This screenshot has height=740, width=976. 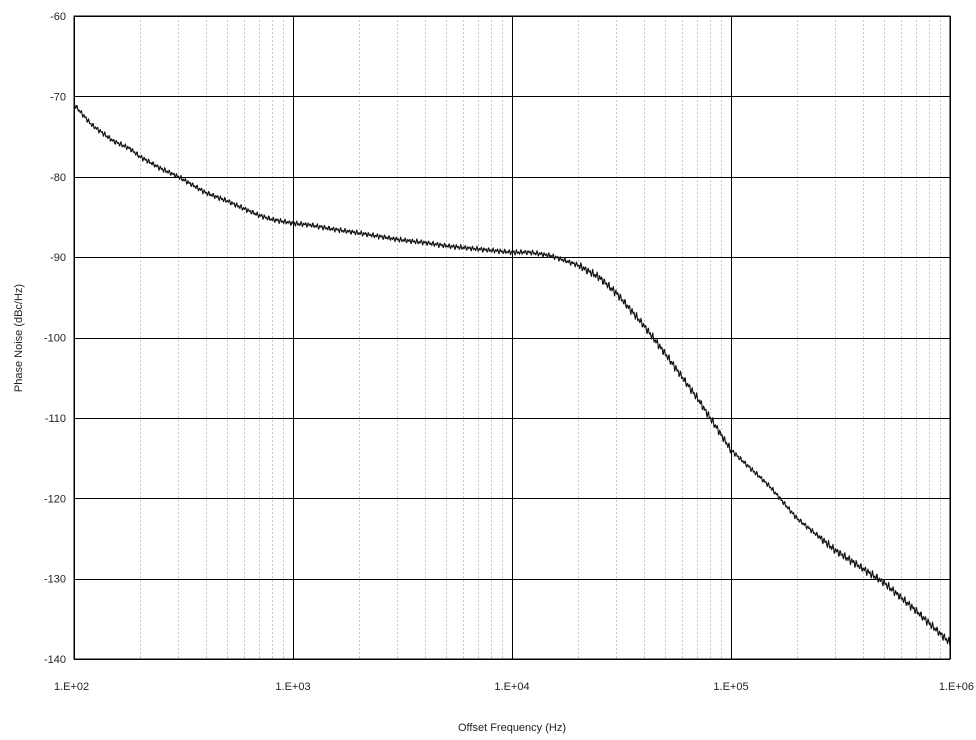 What do you see at coordinates (730, 687) in the screenshot?
I see `x-tick-label: 1.E+05` at bounding box center [730, 687].